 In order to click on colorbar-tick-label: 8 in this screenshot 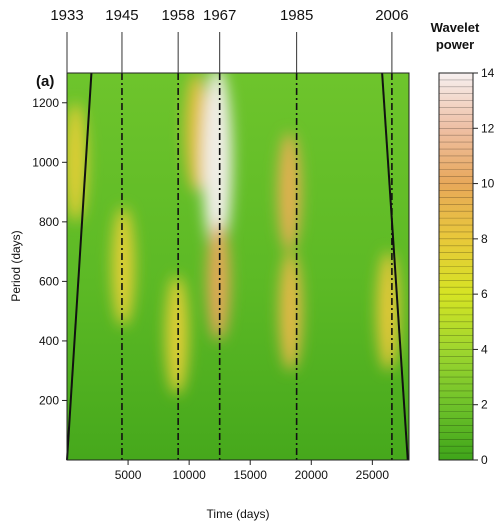, I will do `click(484, 239)`.